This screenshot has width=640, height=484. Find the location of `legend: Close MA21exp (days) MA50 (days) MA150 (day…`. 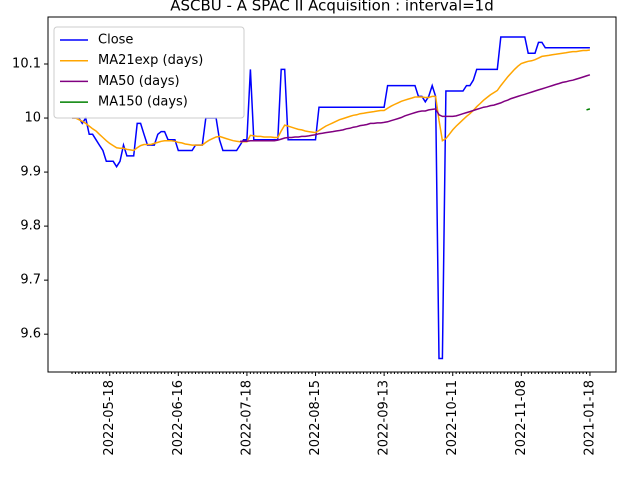

legend: Close MA21exp (days) MA50 (days) MA150 (day… is located at coordinates (149, 72).